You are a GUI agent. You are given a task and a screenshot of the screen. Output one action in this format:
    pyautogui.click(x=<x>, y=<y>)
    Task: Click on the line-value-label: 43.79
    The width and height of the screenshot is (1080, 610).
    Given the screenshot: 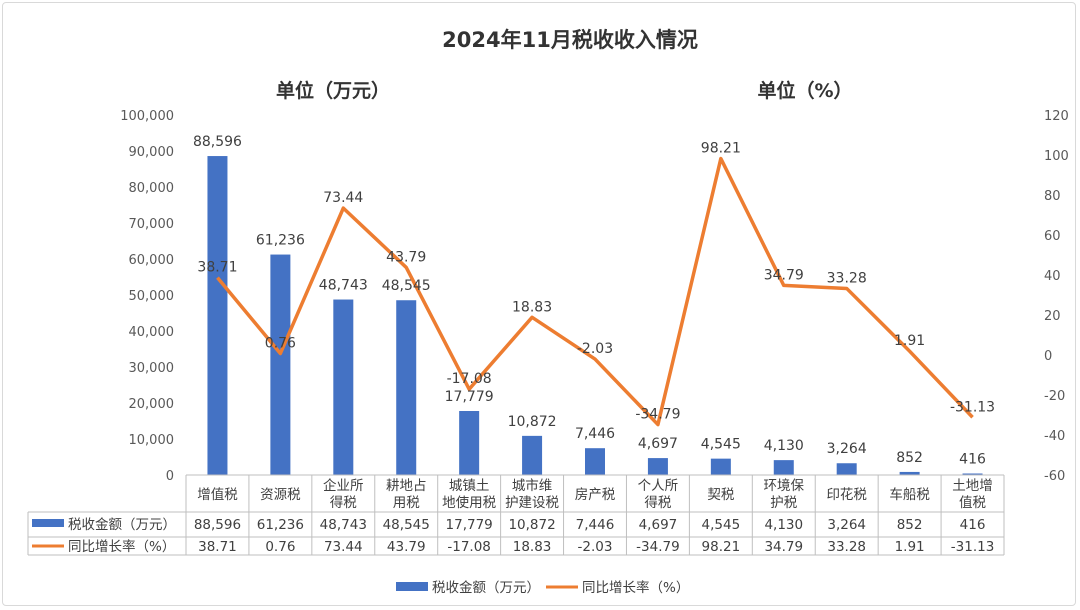 What is the action you would take?
    pyautogui.click(x=406, y=257)
    